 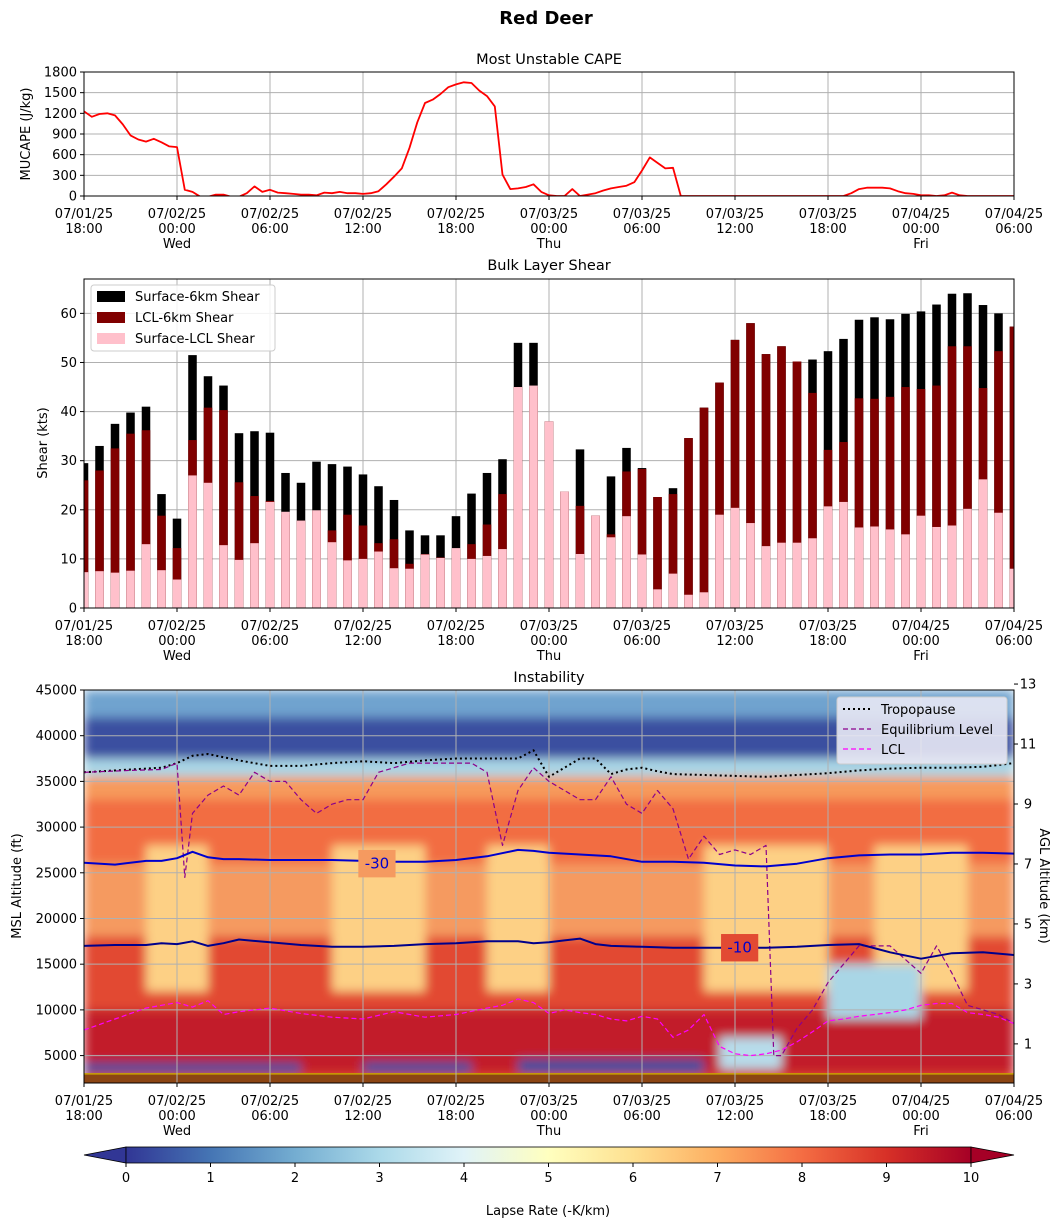 What do you see at coordinates (992, 1155) in the screenshot?
I see `colorbar-high-extension` at bounding box center [992, 1155].